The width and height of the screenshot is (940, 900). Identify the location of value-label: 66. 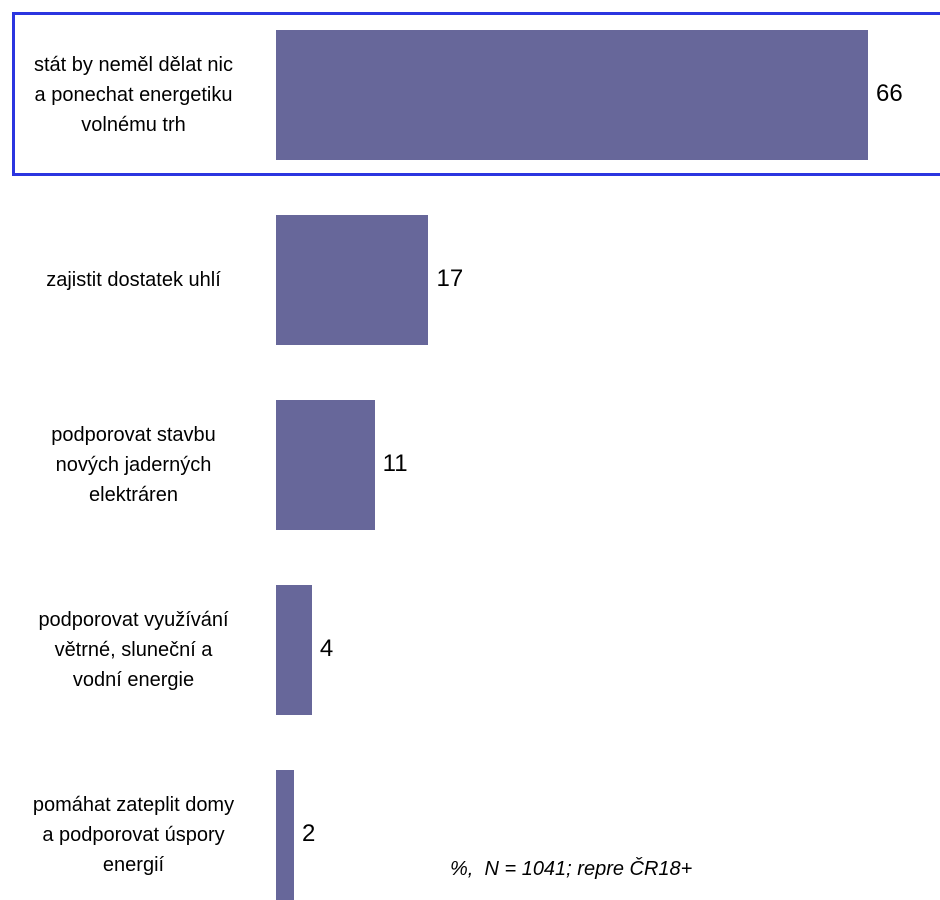
(889, 93).